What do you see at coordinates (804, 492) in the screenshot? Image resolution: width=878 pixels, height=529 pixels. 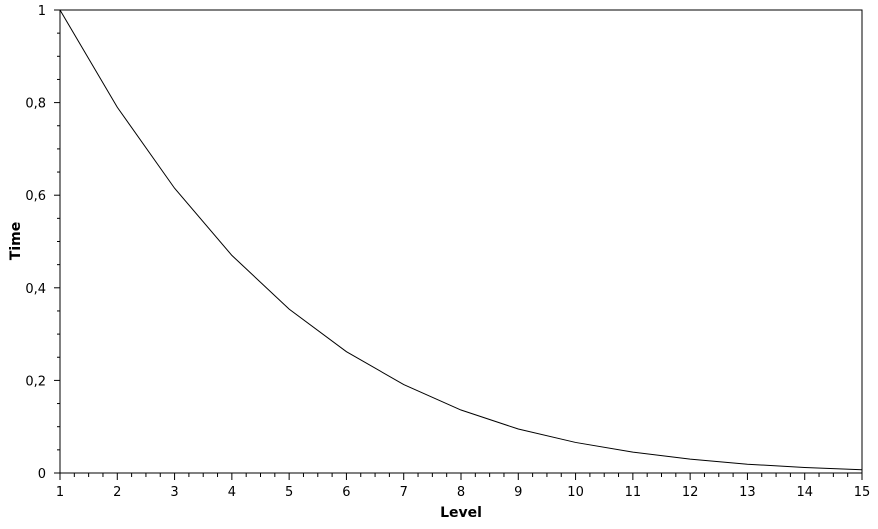 I see `x-tick-label: 14` at bounding box center [804, 492].